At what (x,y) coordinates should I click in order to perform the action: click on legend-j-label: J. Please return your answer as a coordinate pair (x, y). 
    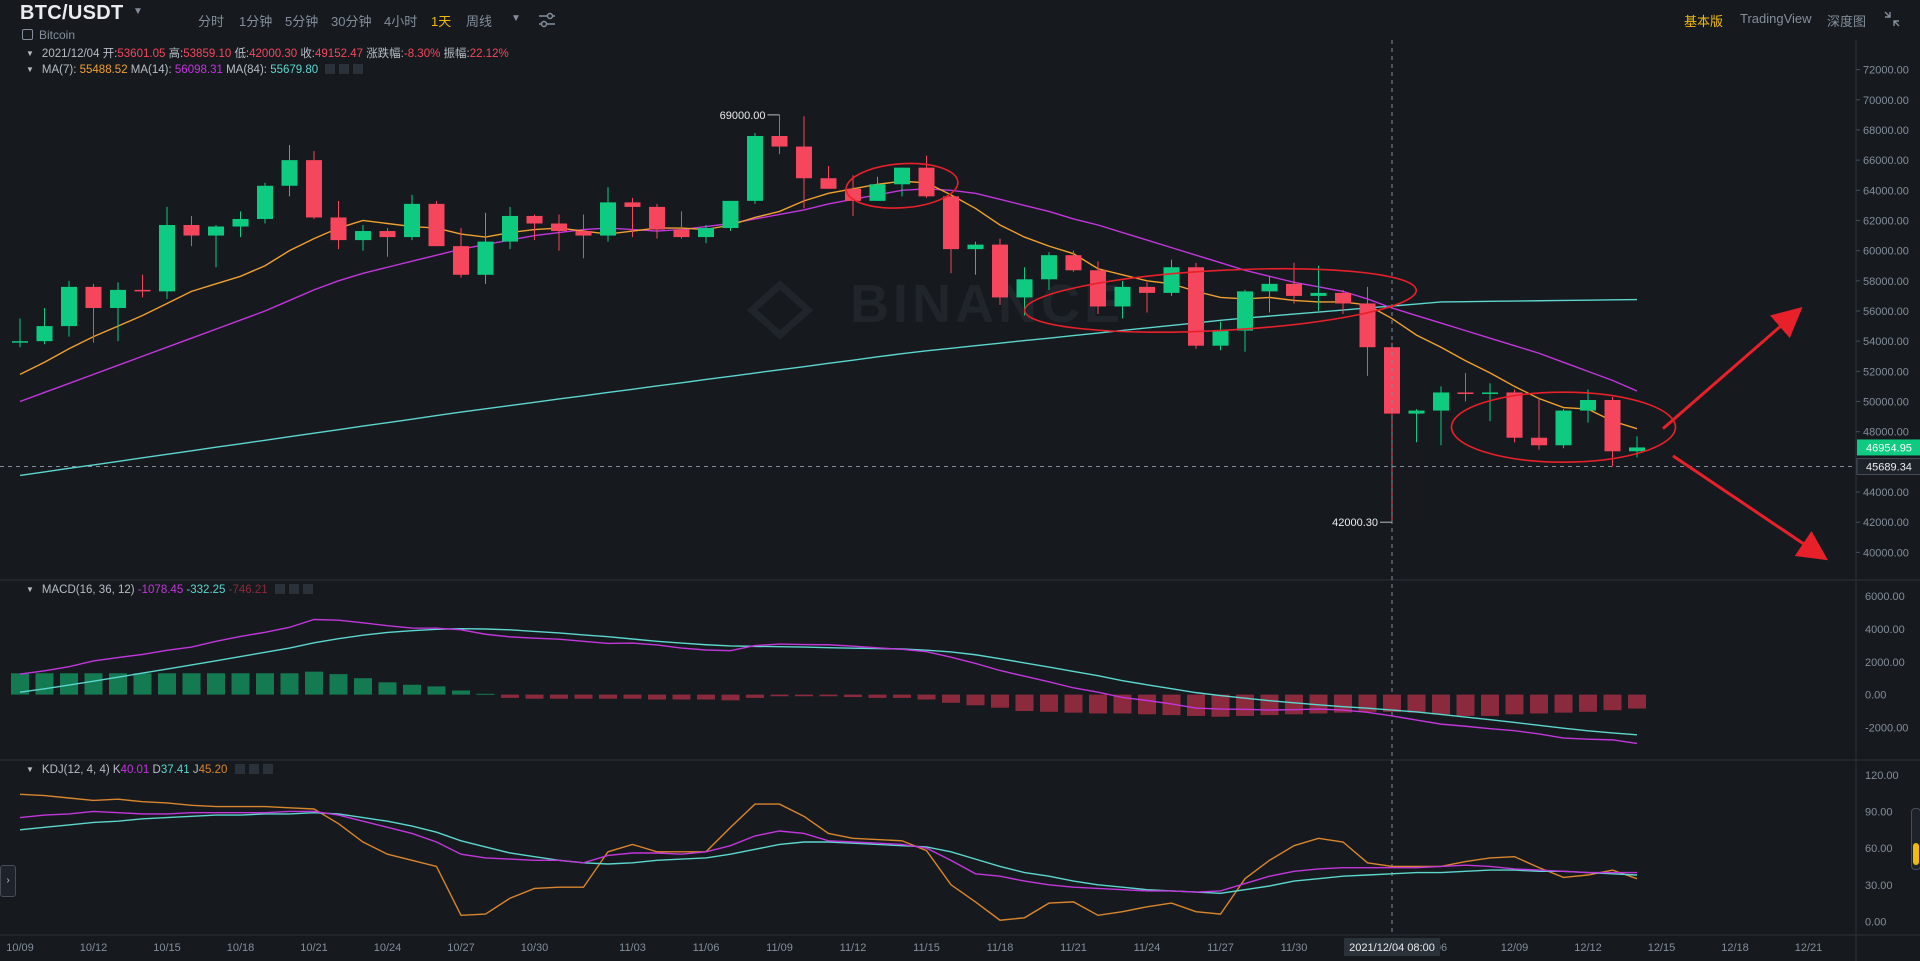
    Looking at the image, I should click on (195, 770).